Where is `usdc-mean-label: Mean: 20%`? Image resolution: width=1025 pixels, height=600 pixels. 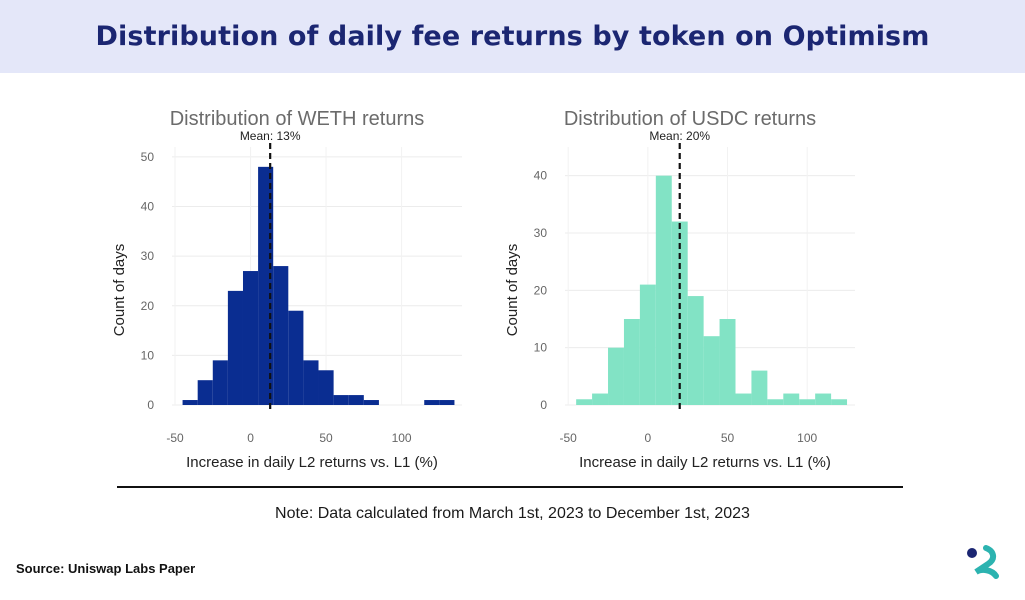 usdc-mean-label: Mean: 20% is located at coordinates (679, 136).